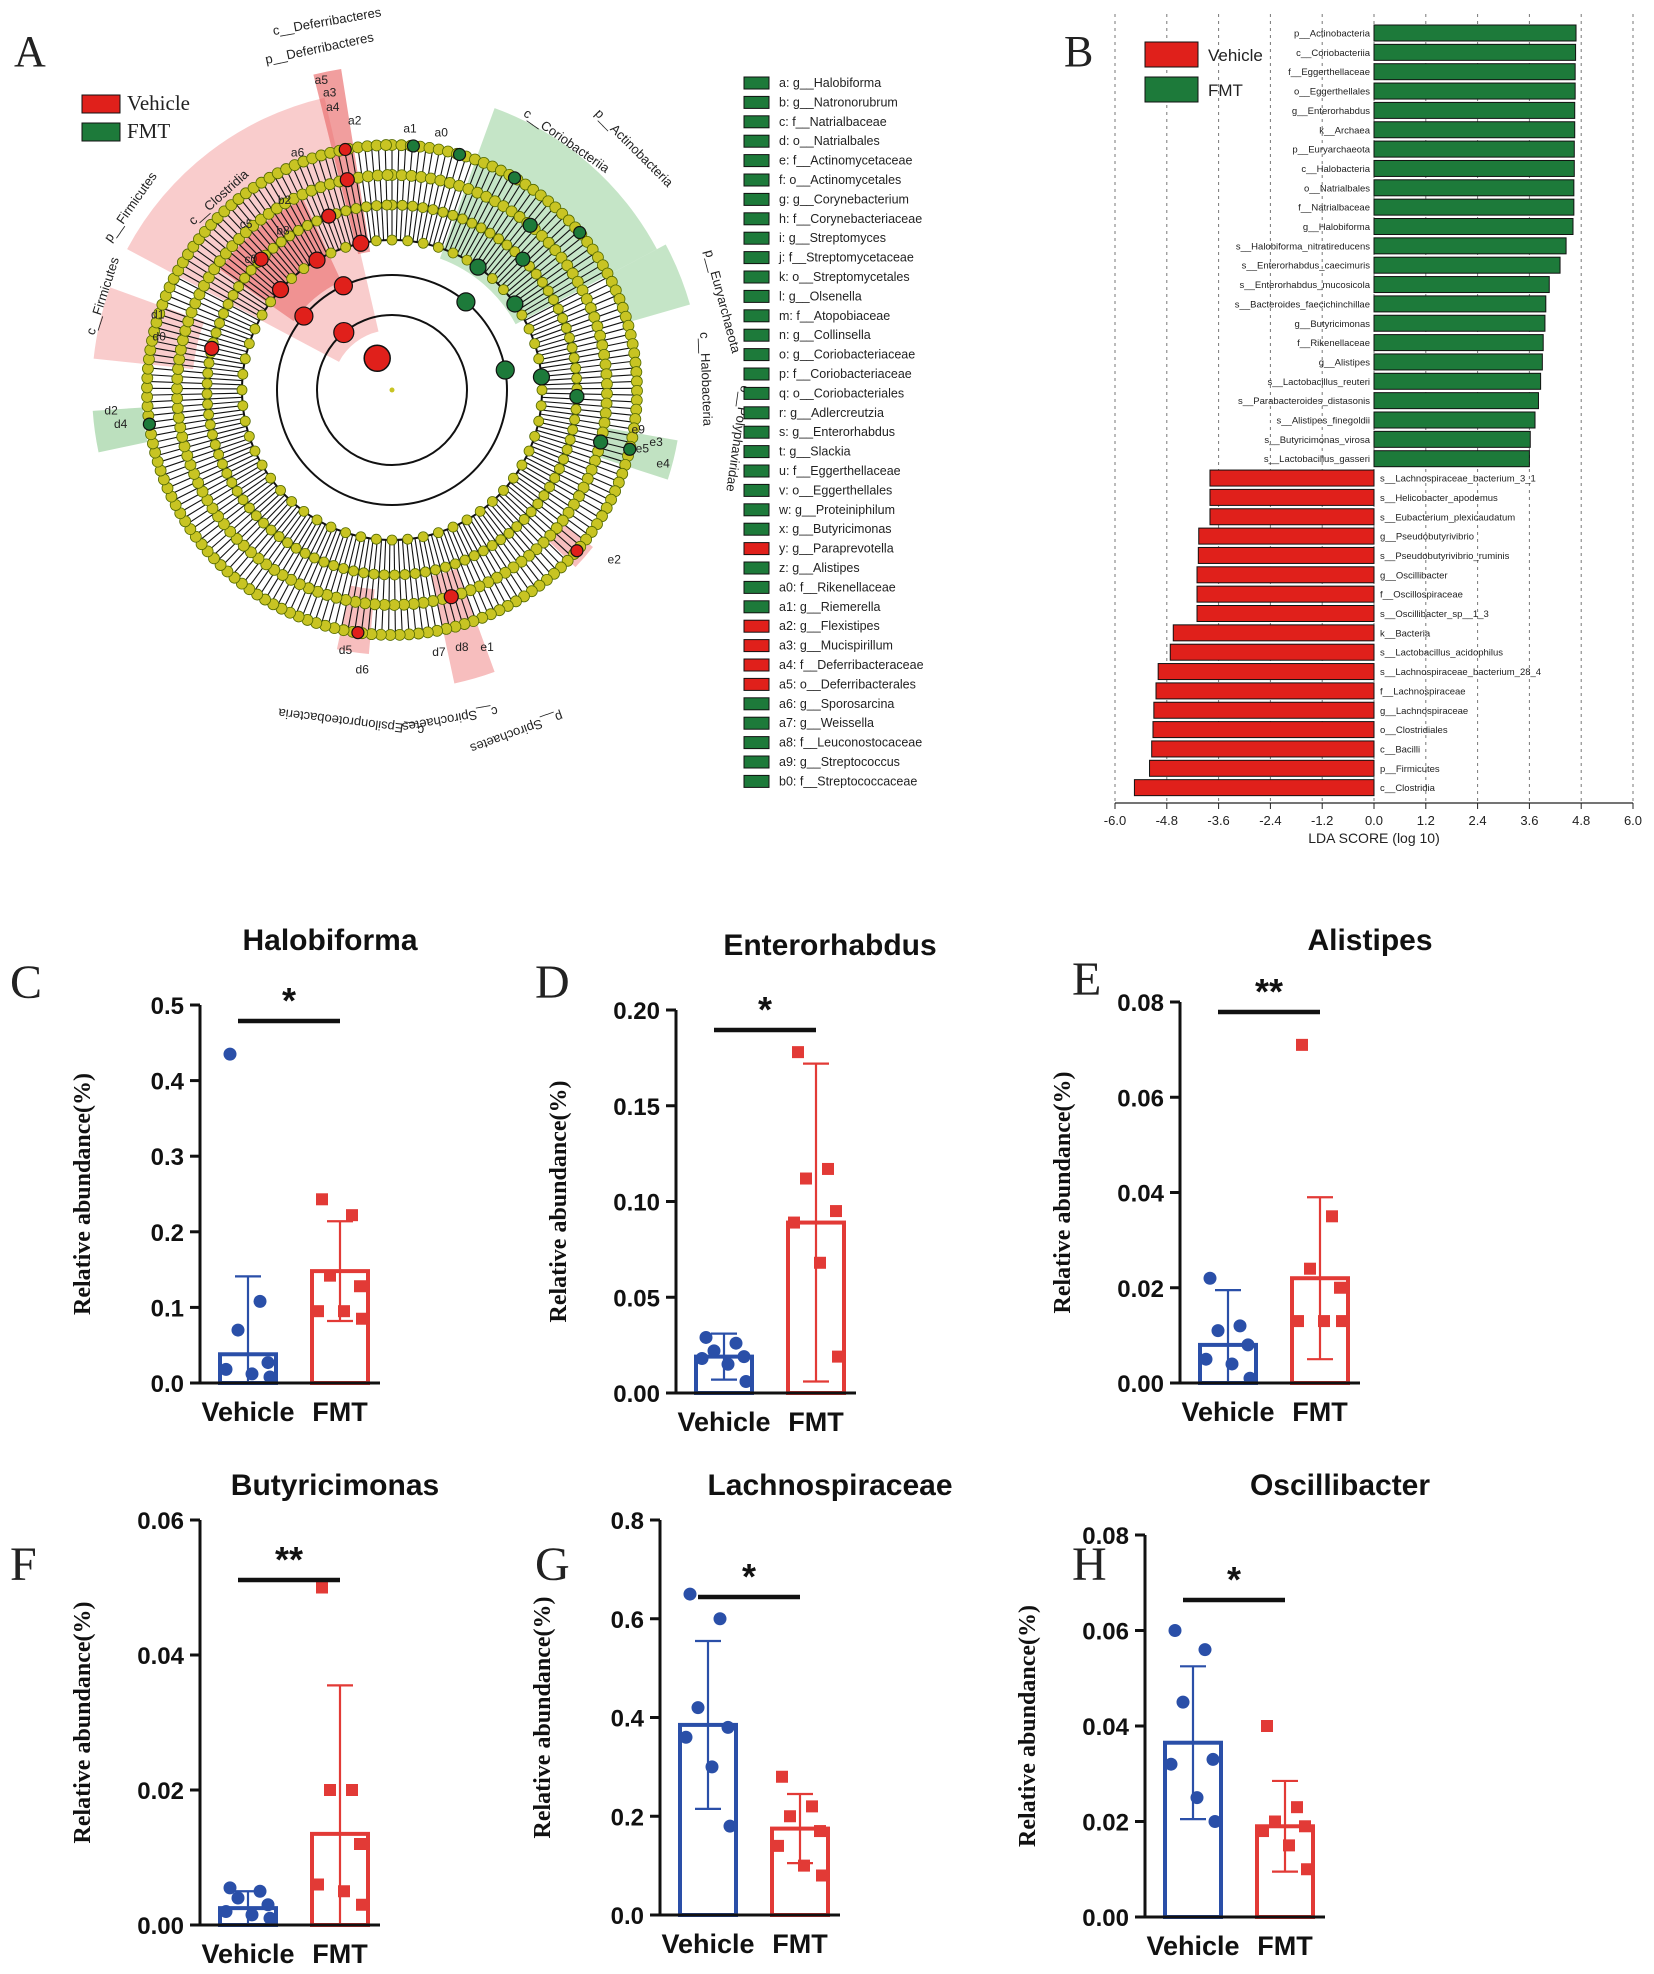  Describe the element at coordinates (1323, 421) in the screenshot. I see `lda-bar-label: s__Alistipes_finegoldii` at that location.